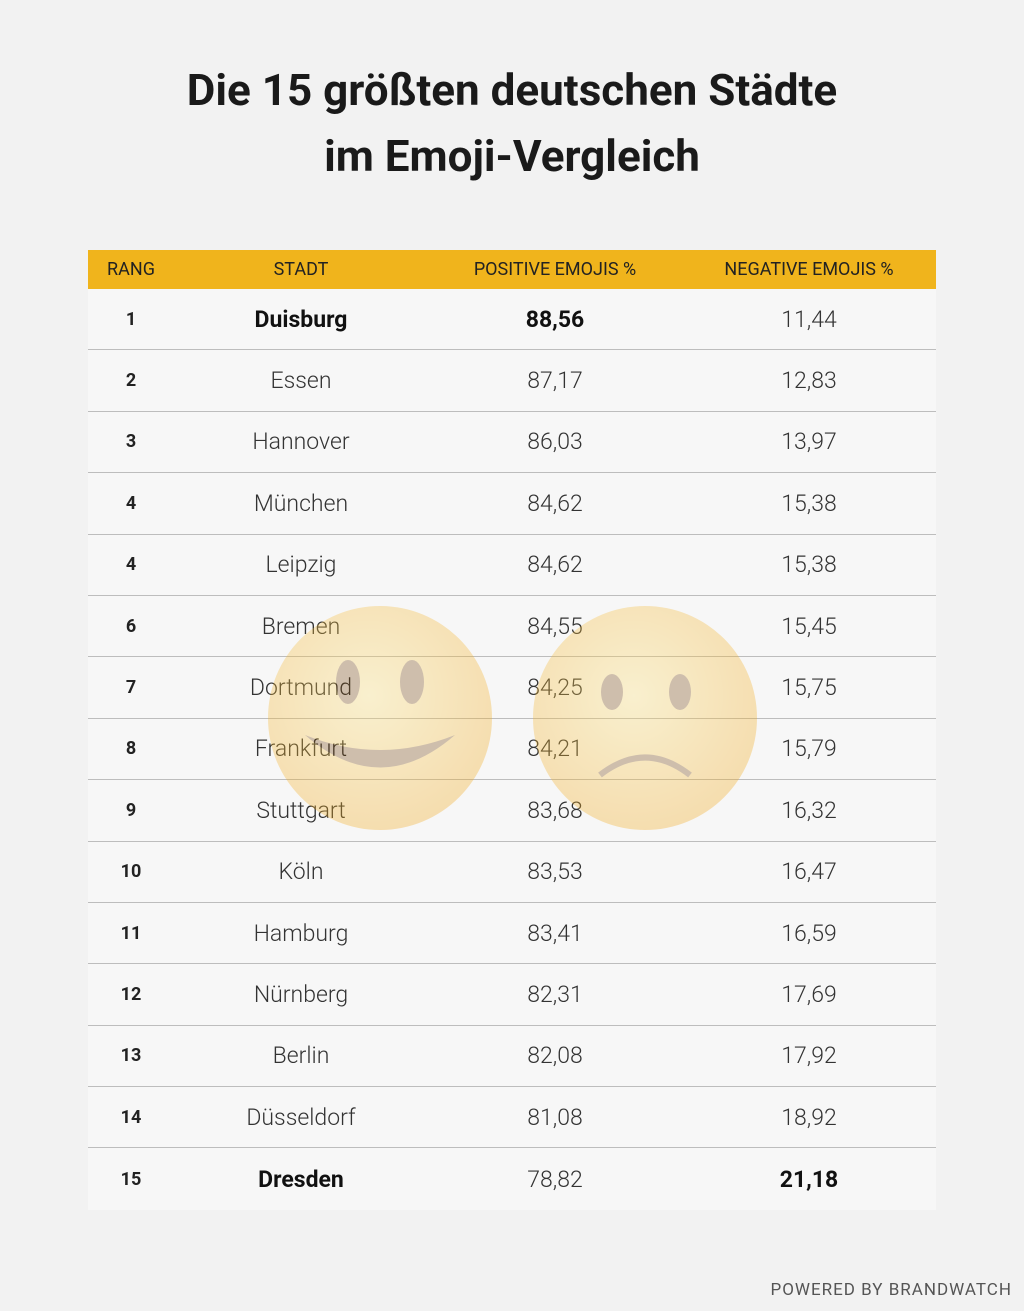  I want to click on table-cell: 15,75, so click(809, 688).